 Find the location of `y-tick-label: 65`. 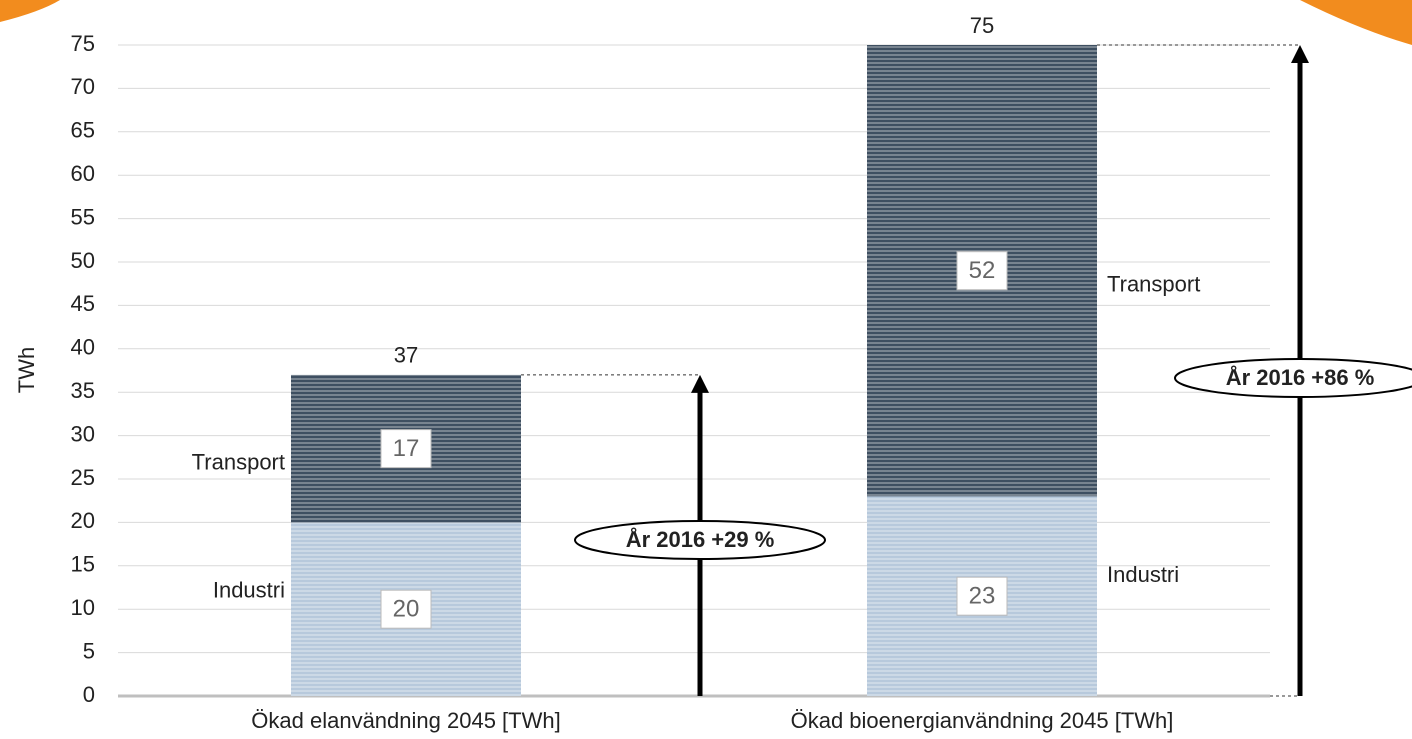

y-tick-label: 65 is located at coordinates (83, 130).